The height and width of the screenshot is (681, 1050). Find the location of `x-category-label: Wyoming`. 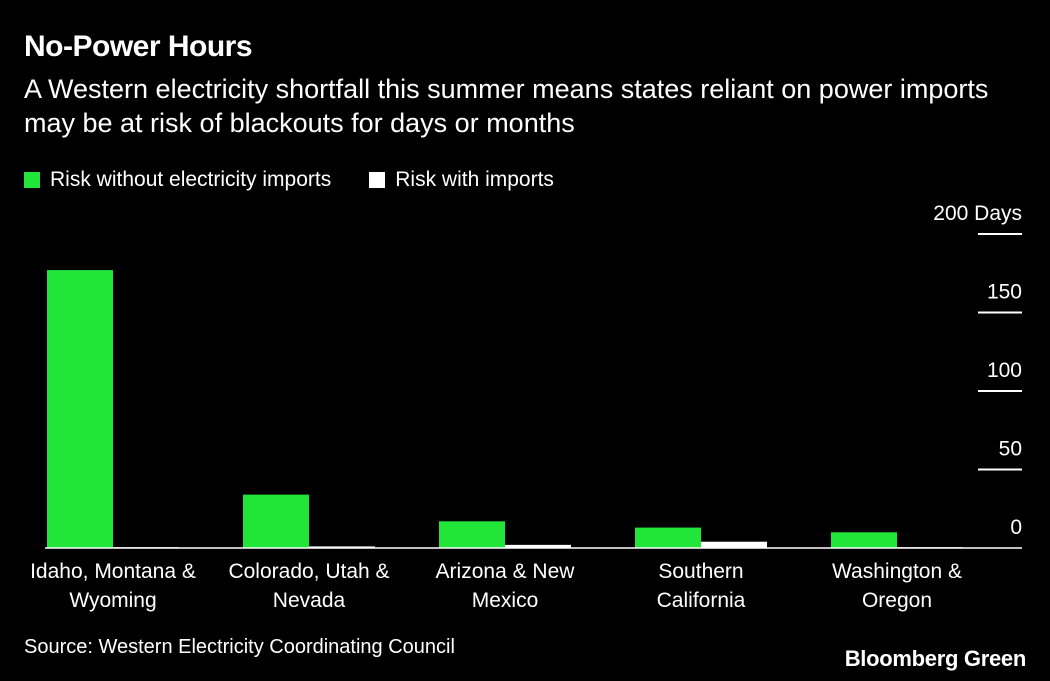

x-category-label: Wyoming is located at coordinates (112, 600).